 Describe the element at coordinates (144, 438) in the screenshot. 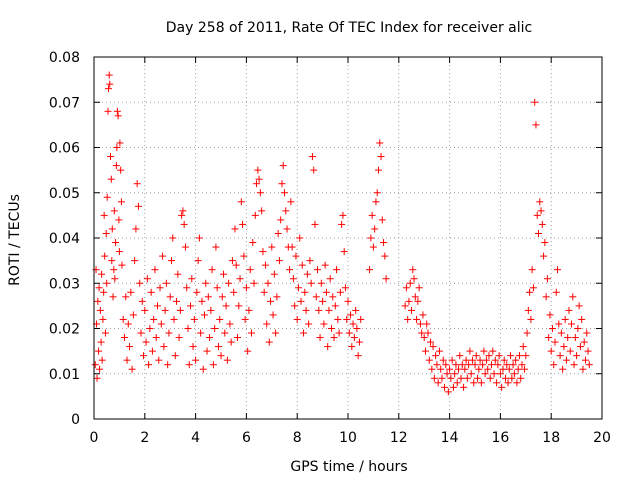

I see `x-tick-label: 2` at that location.